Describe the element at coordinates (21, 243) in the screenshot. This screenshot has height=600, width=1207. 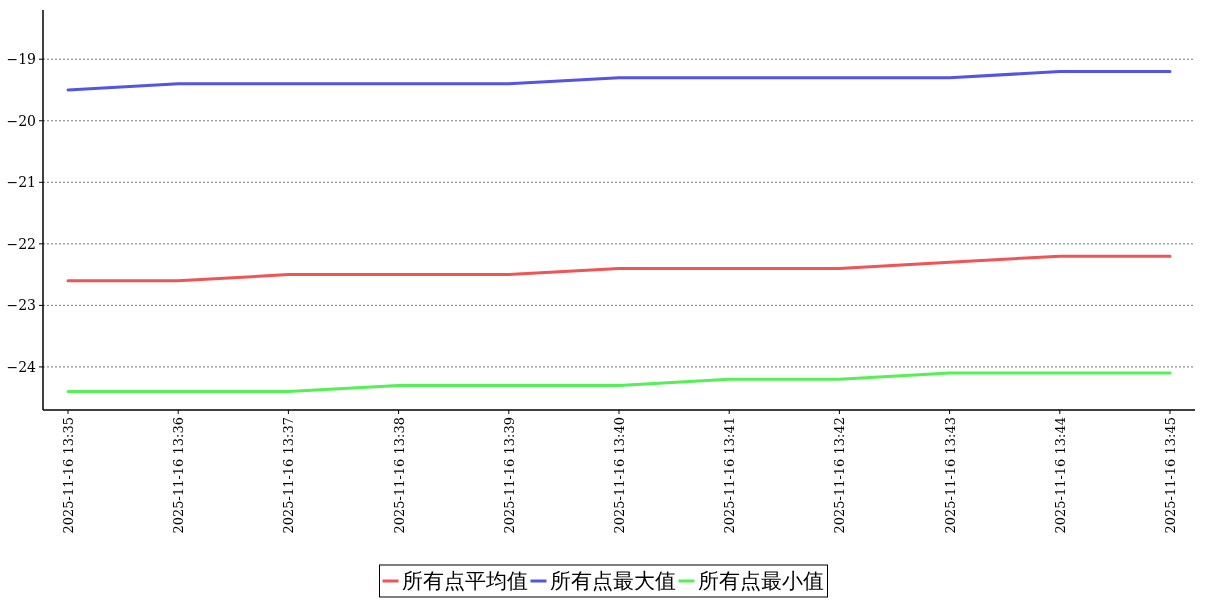
I see `y-tick-label: −22` at that location.